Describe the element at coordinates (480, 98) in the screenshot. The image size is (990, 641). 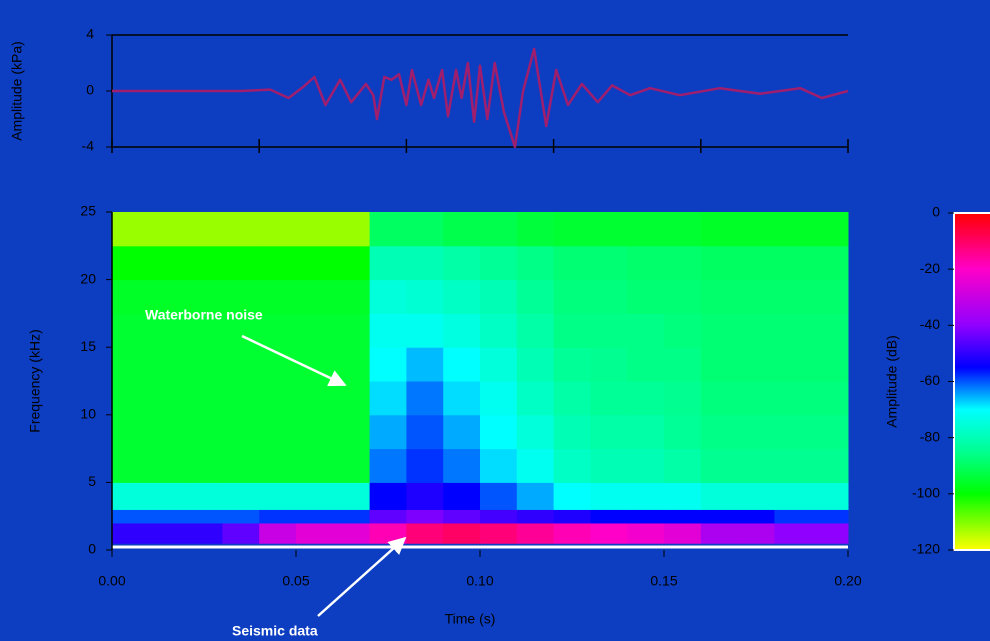
I see `waveform-line` at that location.